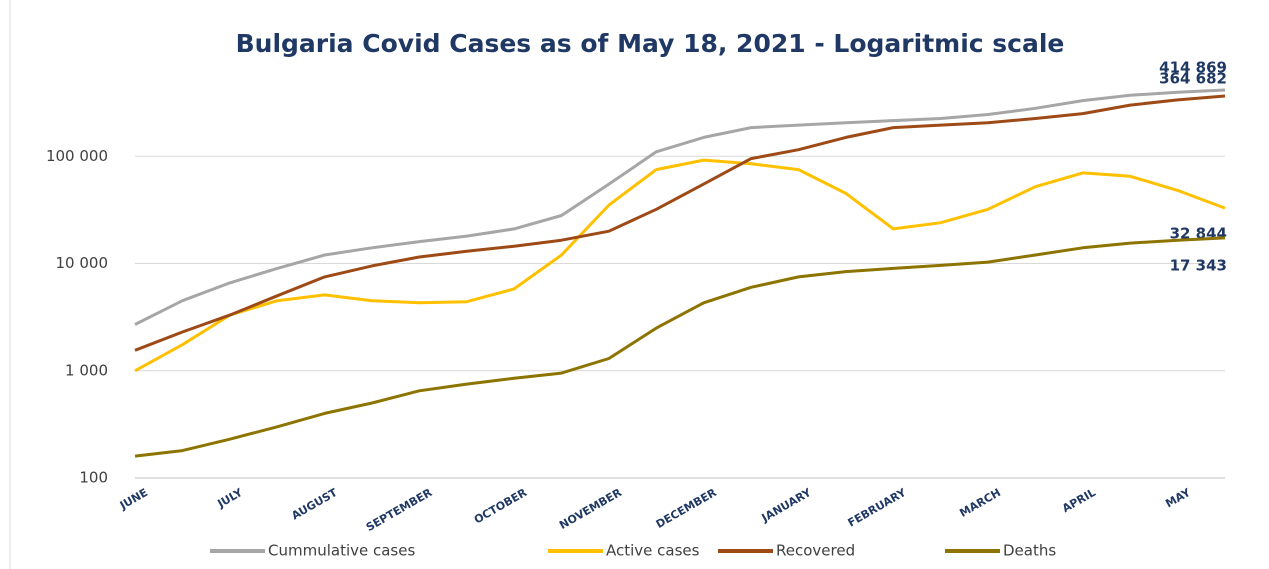 The width and height of the screenshot is (1269, 569). What do you see at coordinates (82, 263) in the screenshot?
I see `y-tick-label: 10 000` at bounding box center [82, 263].